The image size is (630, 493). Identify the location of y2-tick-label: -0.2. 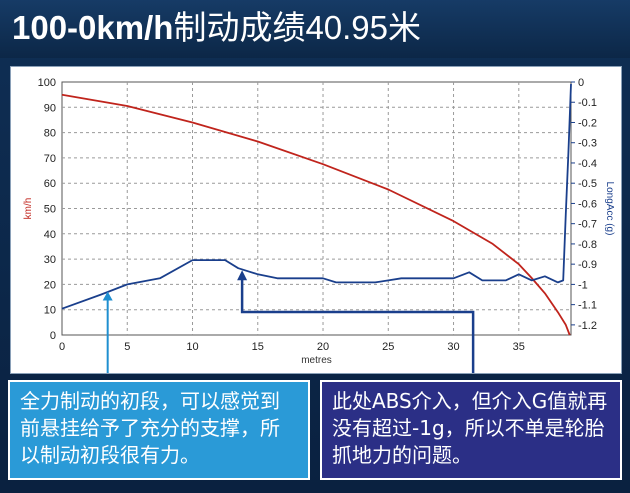
(587, 123).